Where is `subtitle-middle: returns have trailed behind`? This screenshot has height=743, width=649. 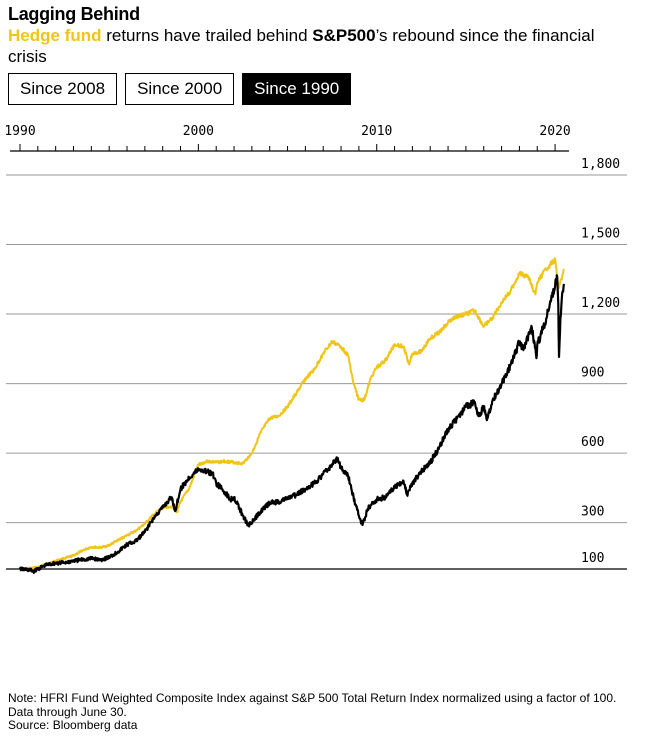
subtitle-middle: returns have trailed behind is located at coordinates (207, 35).